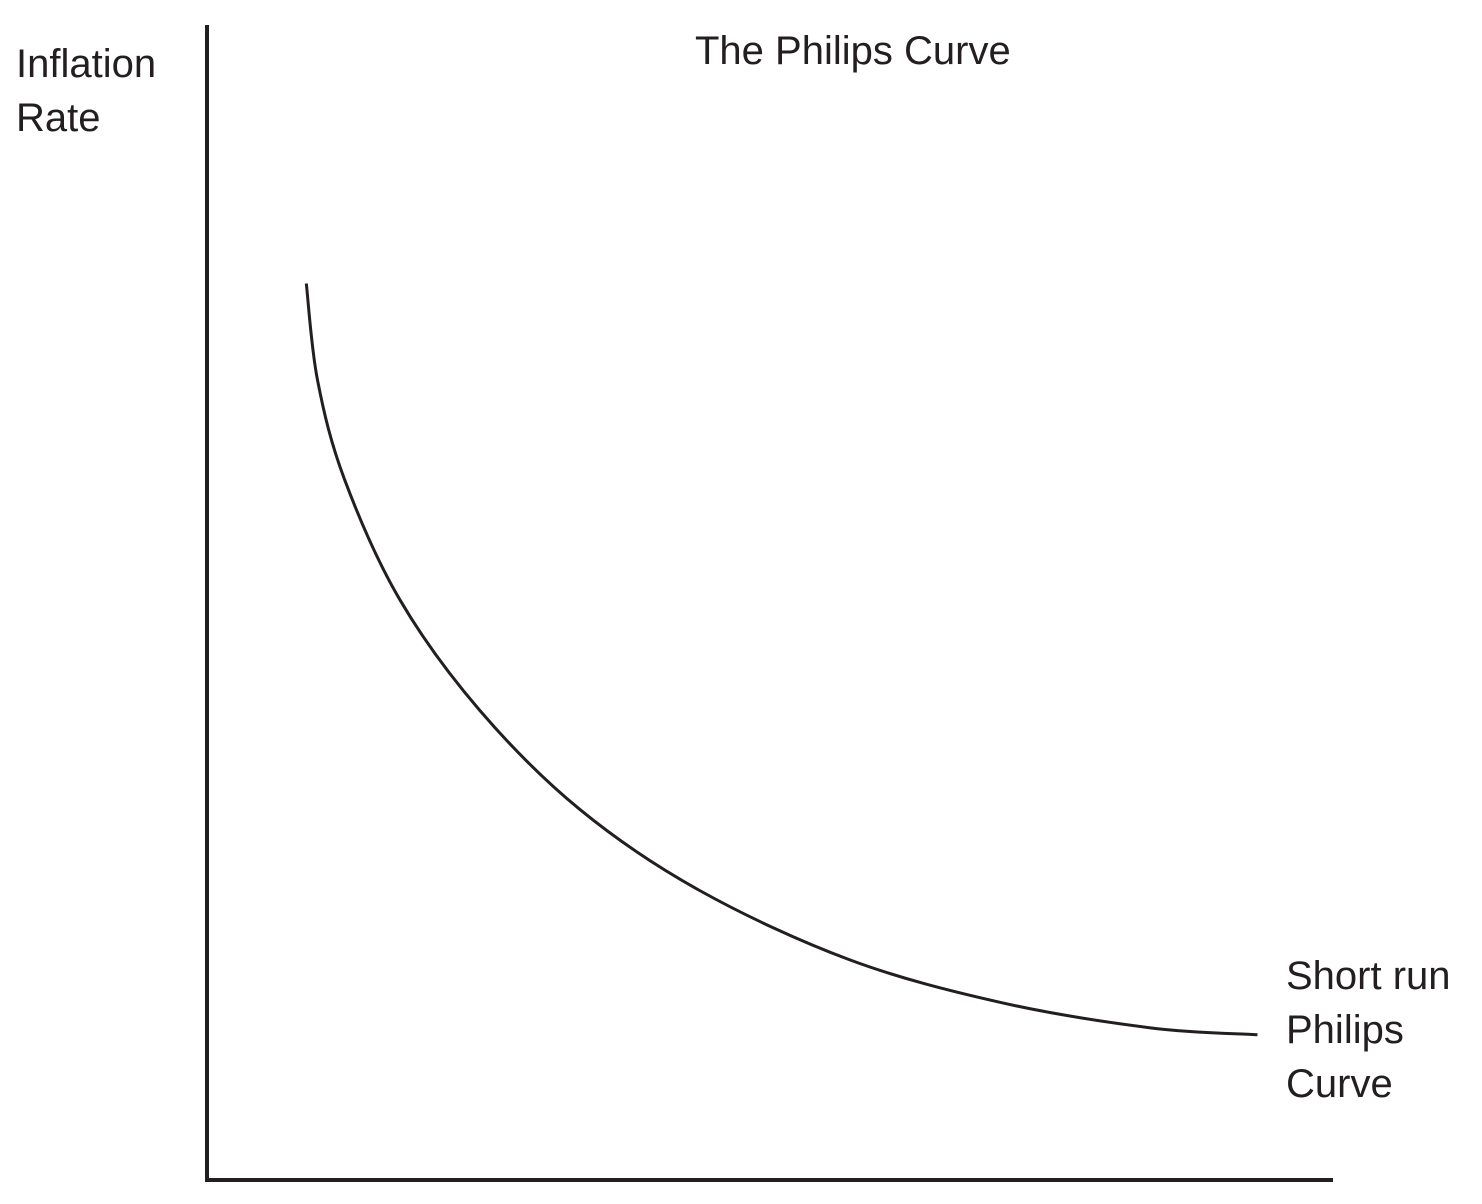 The image size is (1482, 1204). What do you see at coordinates (58, 118) in the screenshot?
I see `y-axis-label-line: Rate` at bounding box center [58, 118].